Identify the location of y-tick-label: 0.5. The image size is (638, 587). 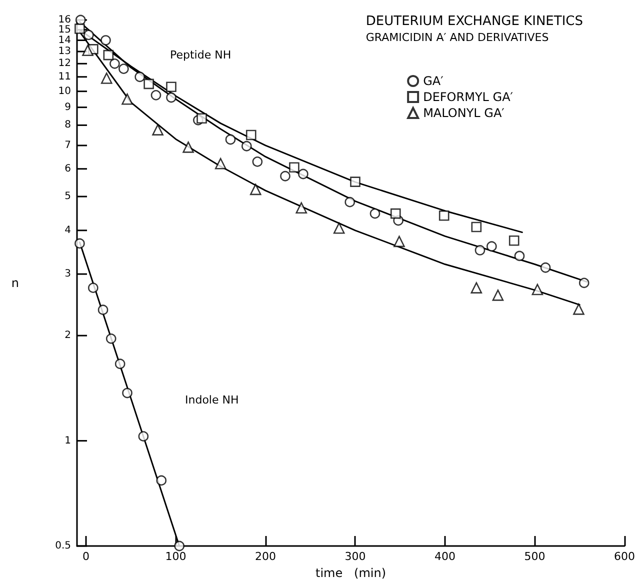
(63, 546).